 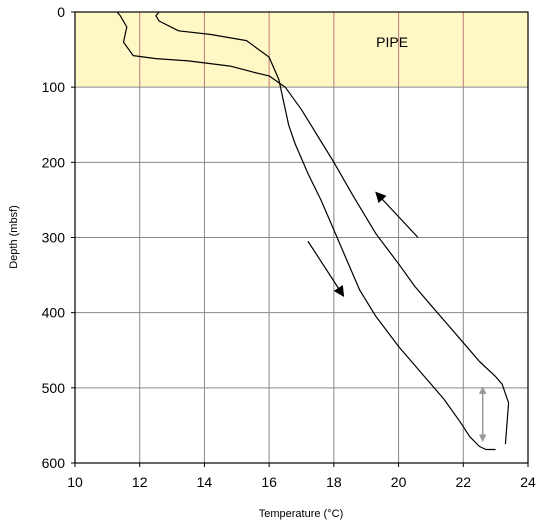 I want to click on x-tick-label: 22, so click(x=463, y=482).